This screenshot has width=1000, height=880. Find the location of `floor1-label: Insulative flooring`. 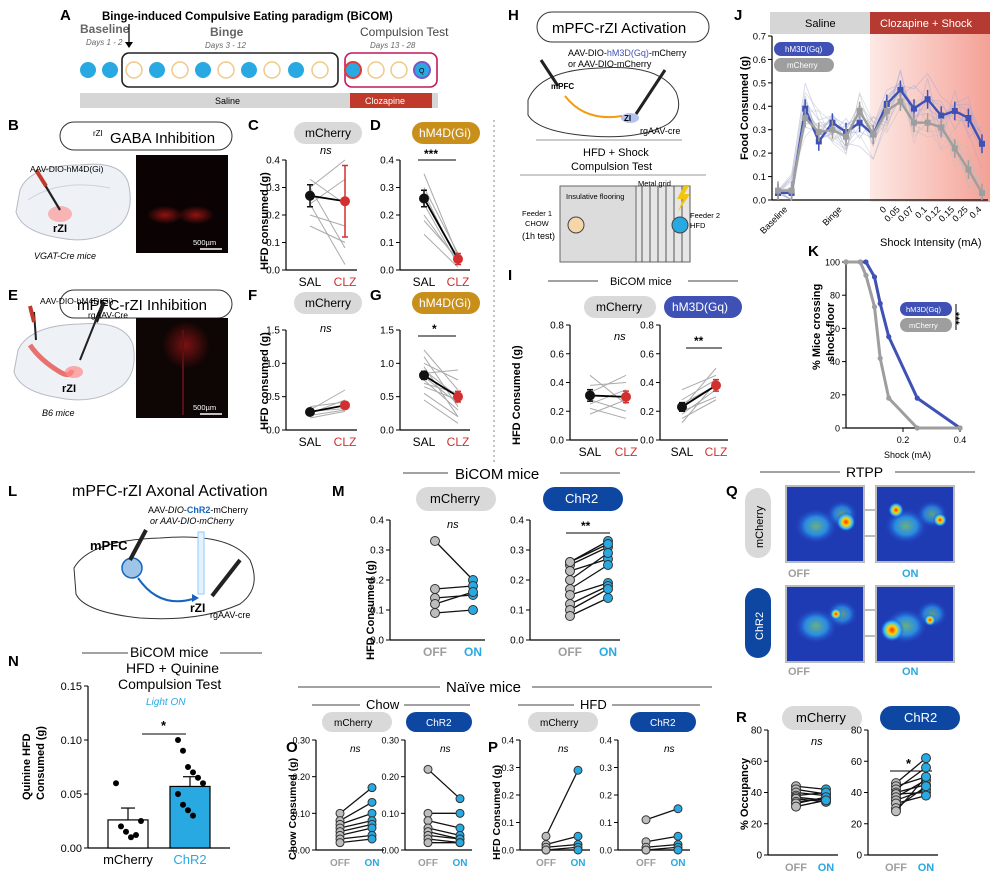

floor1-label: Insulative flooring is located at coordinates (595, 196).